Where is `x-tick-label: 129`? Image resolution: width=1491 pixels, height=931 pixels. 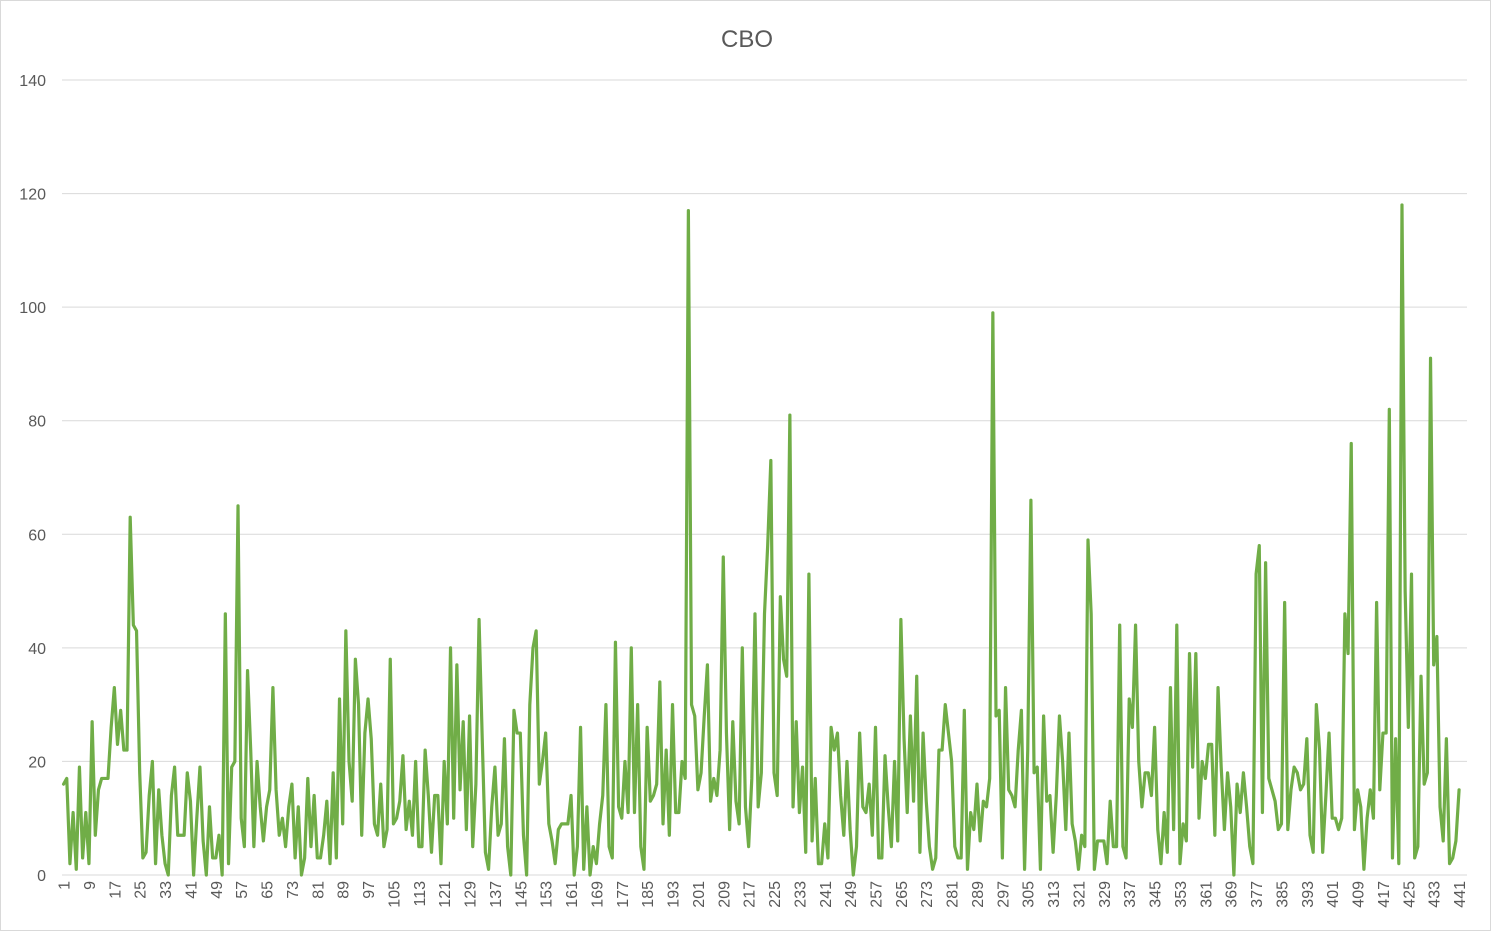 x-tick-label: 129 is located at coordinates (471, 894).